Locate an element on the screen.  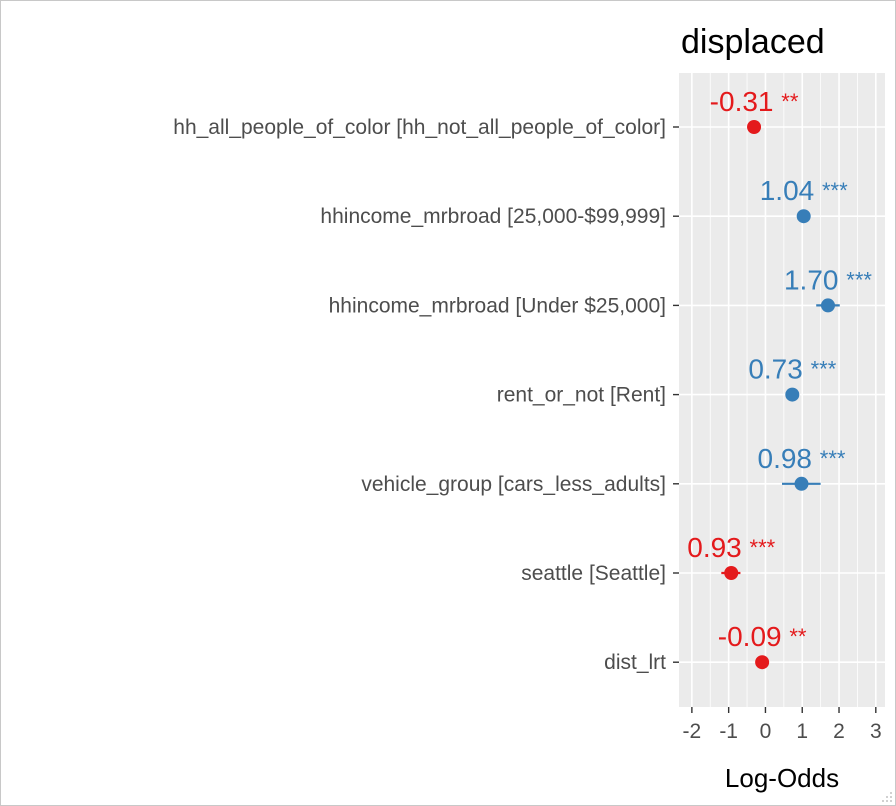
y-tick-label: rent_or_not [Rent] is located at coordinates (581, 395).